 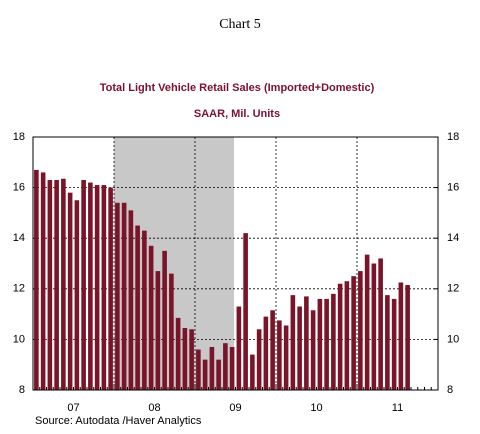 What do you see at coordinates (73, 408) in the screenshot?
I see `x-tick-label: 07` at bounding box center [73, 408].